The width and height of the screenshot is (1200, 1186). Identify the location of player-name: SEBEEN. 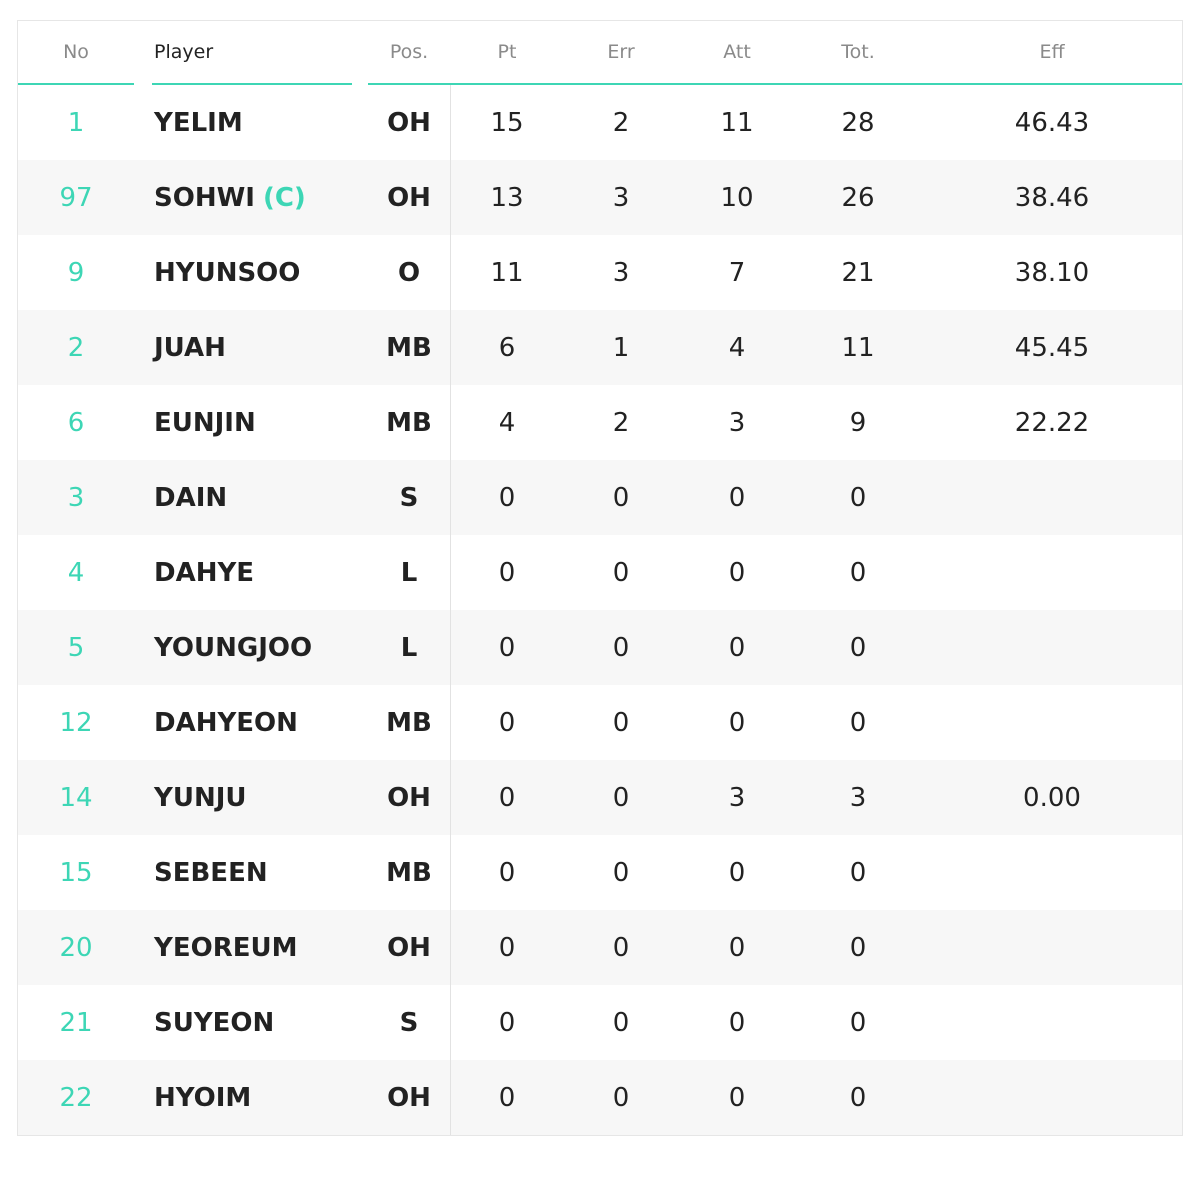
(211, 873).